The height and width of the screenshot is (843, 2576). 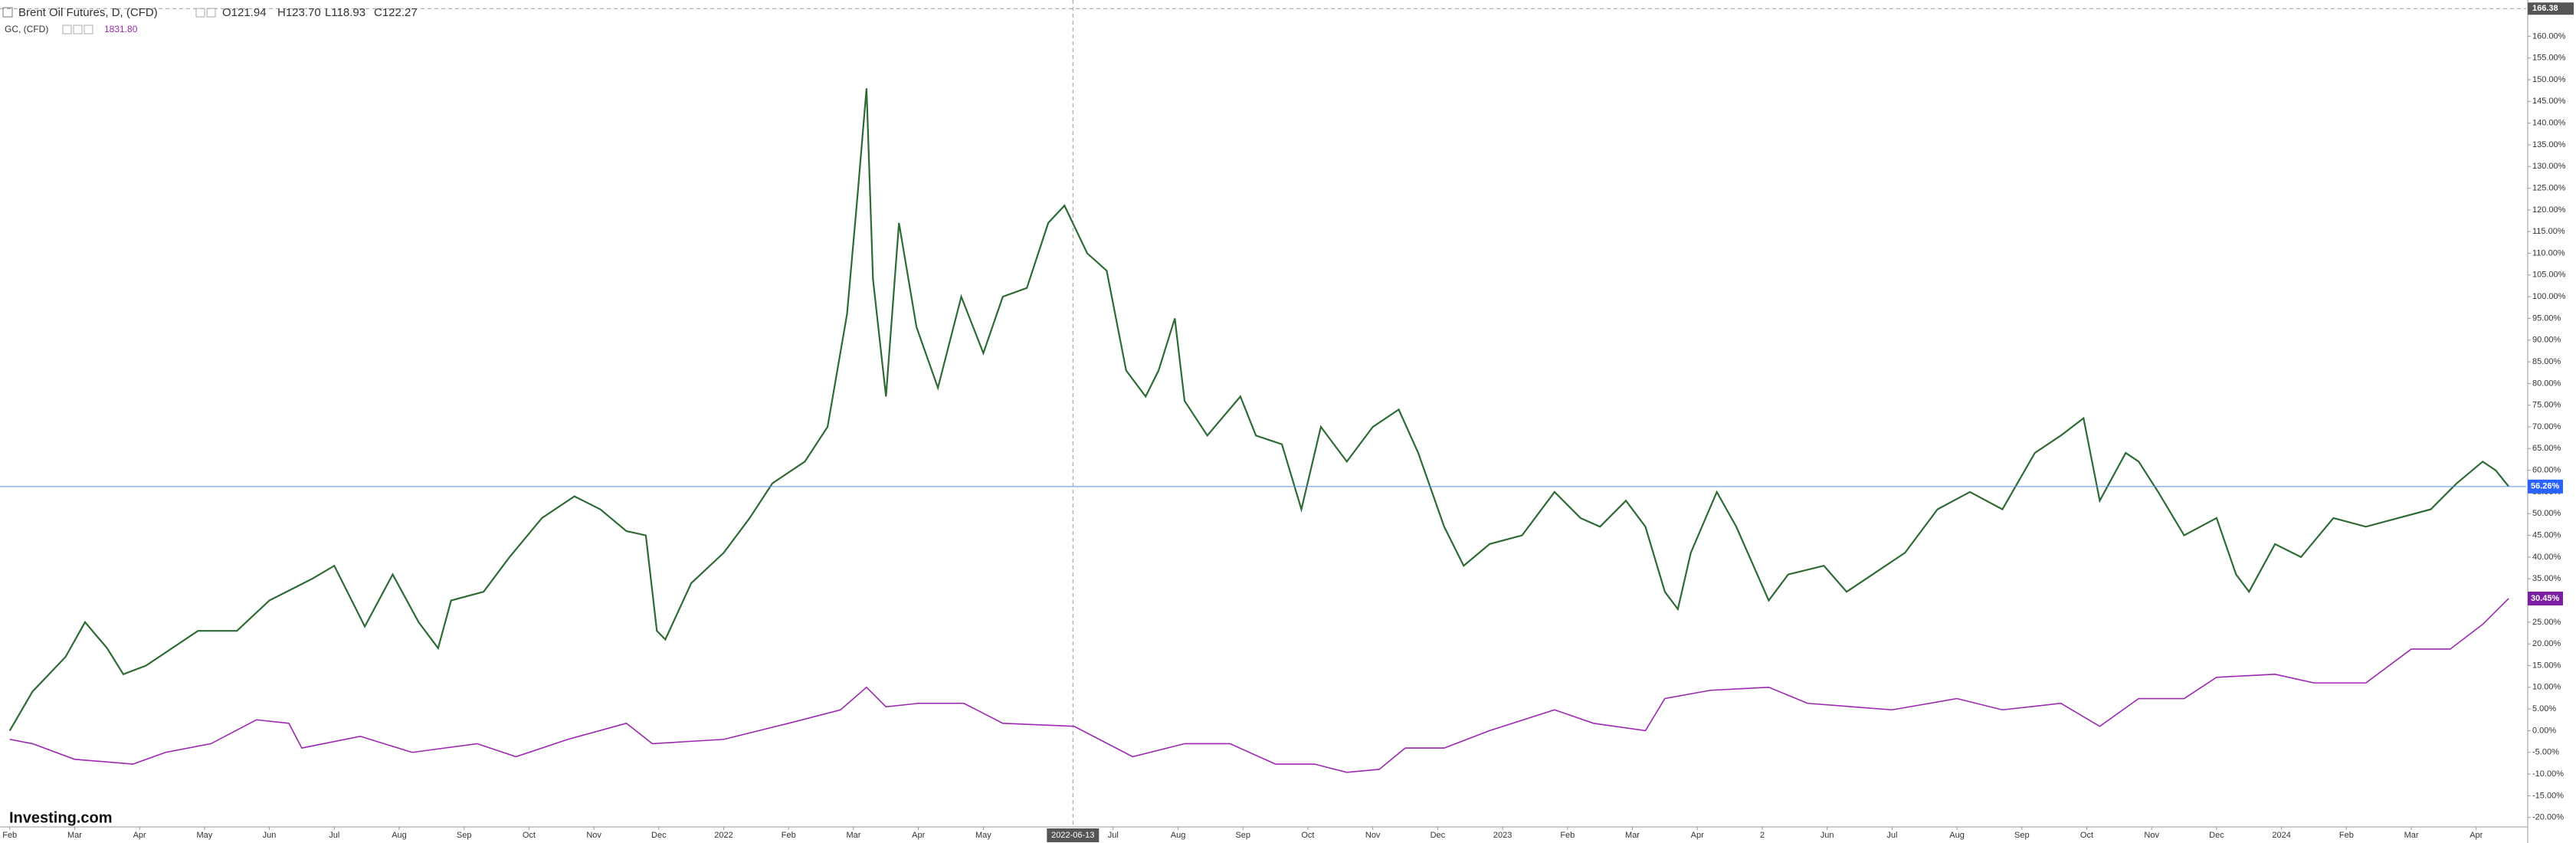 What do you see at coordinates (2547, 405) in the screenshot?
I see `y-tick-label: 75.00%` at bounding box center [2547, 405].